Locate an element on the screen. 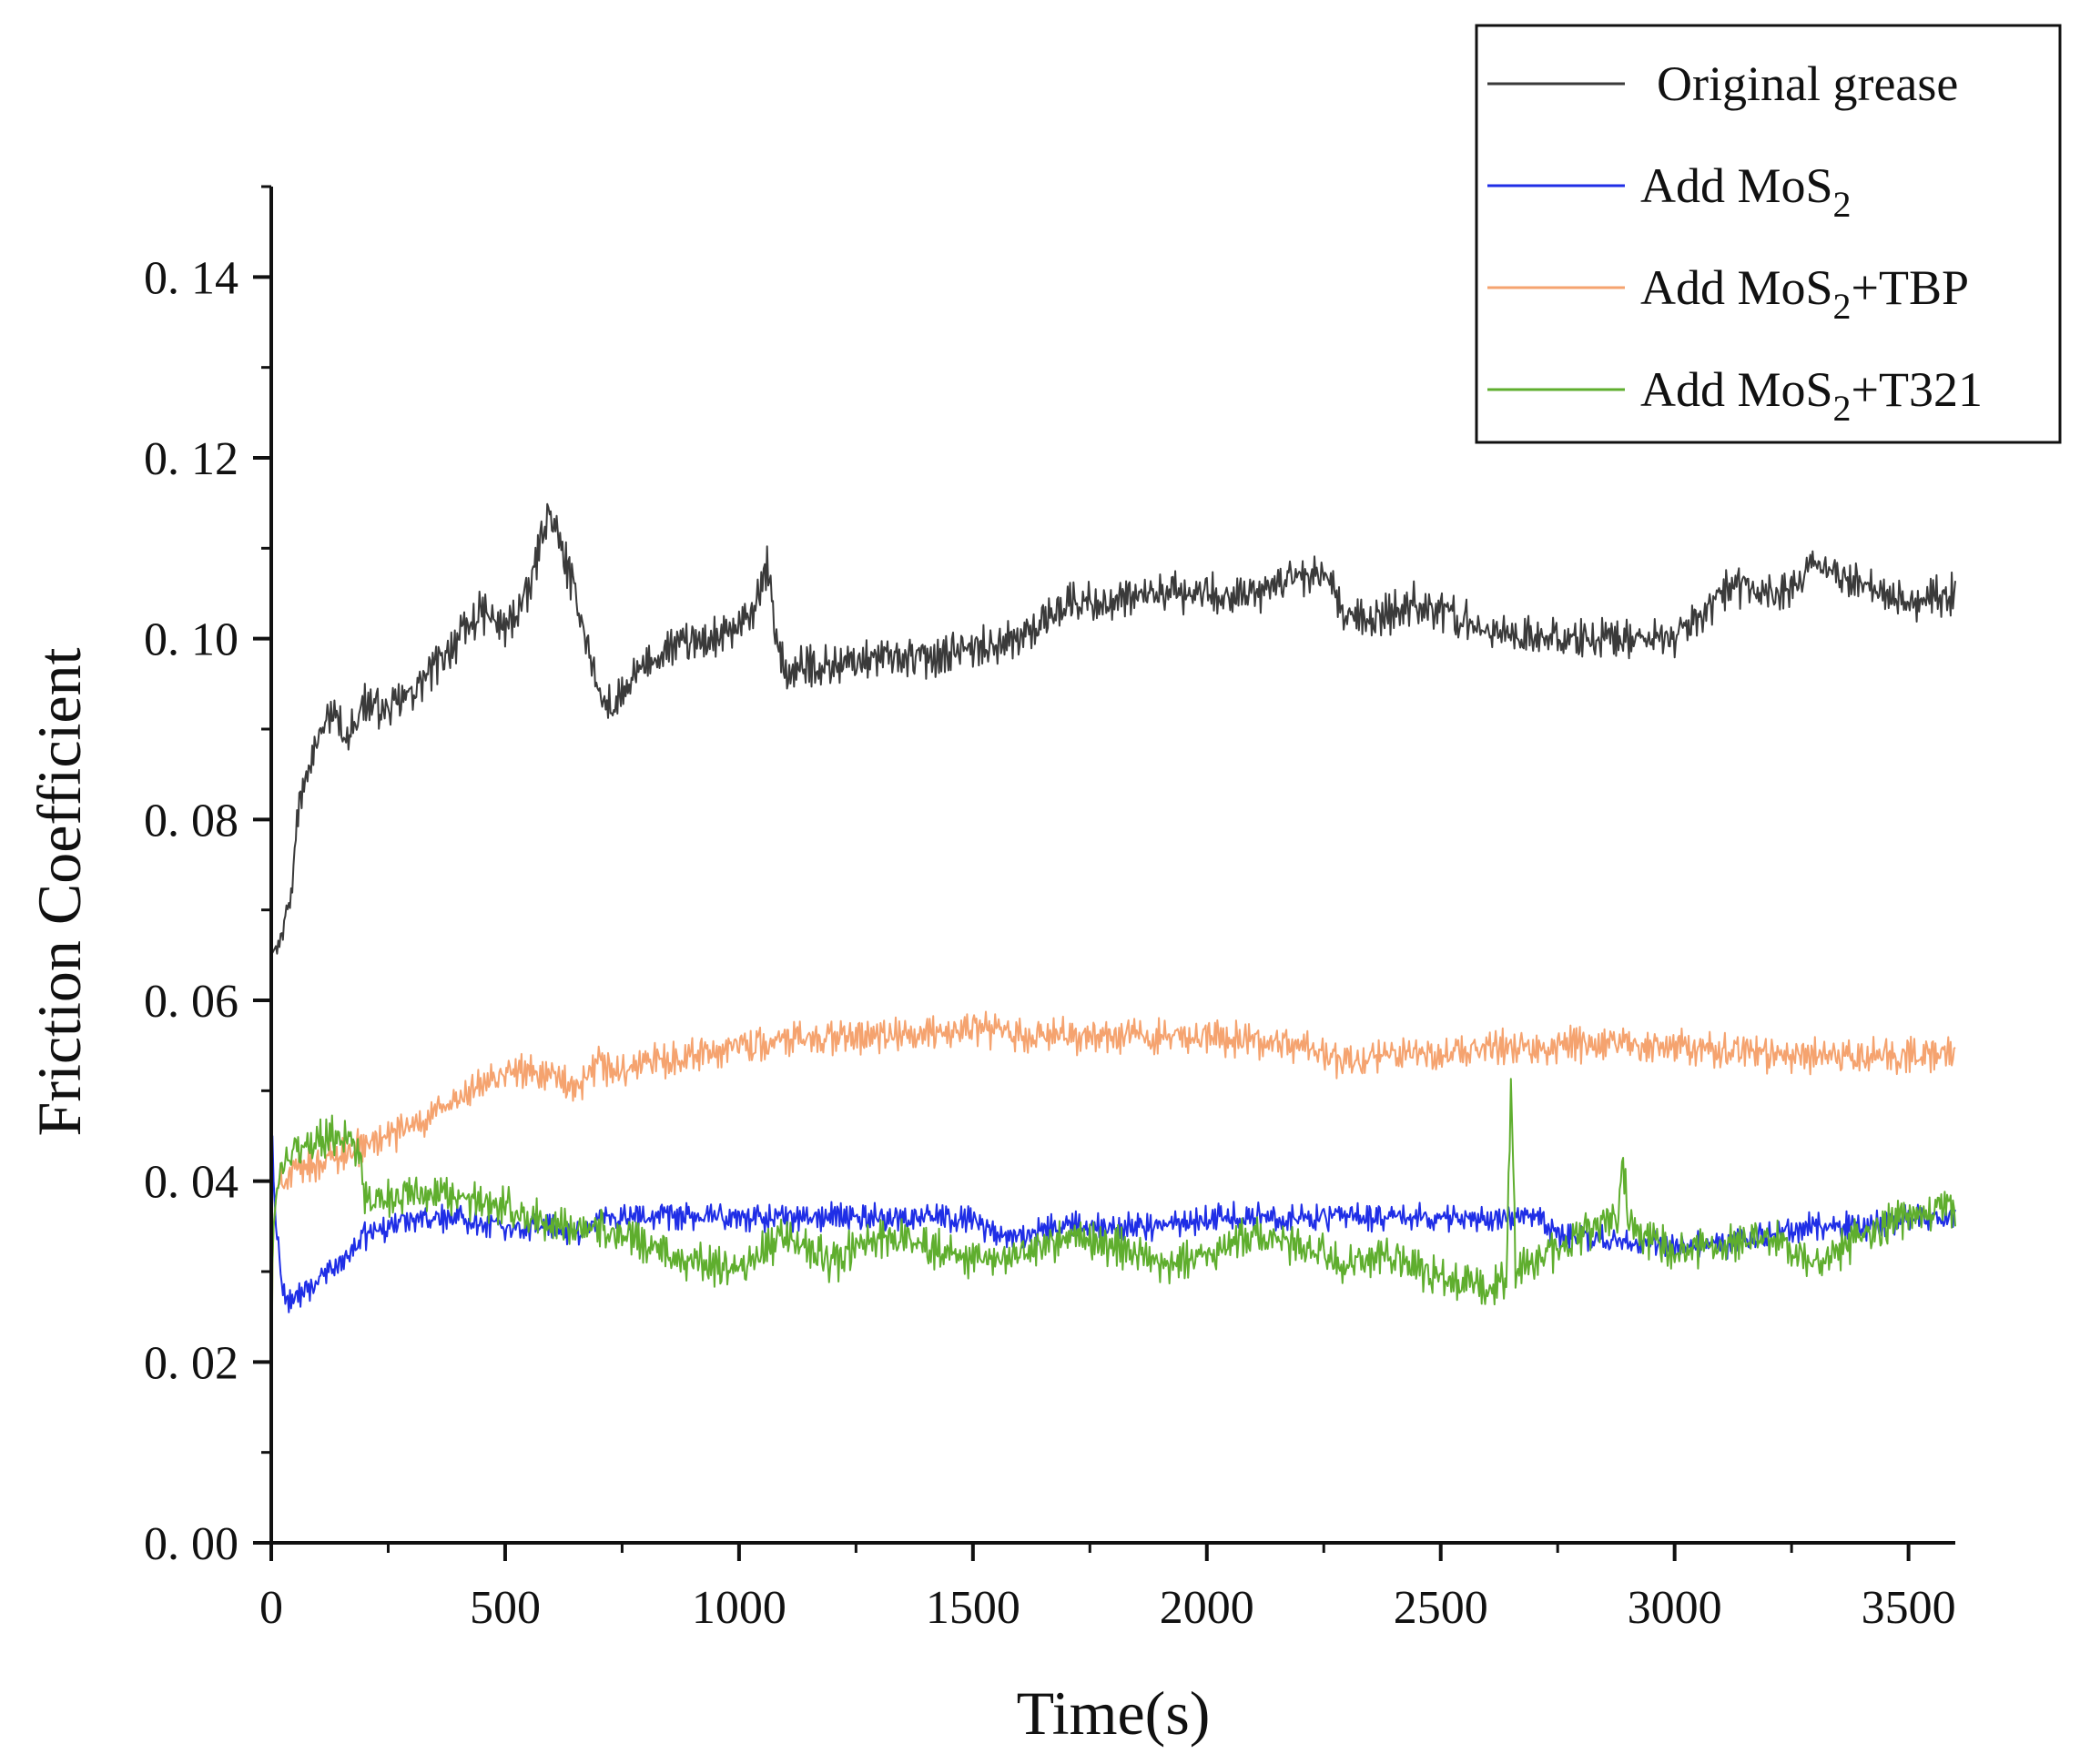 The height and width of the screenshot is (1764, 2080). x-tick-label: 3000 is located at coordinates (1675, 1608).